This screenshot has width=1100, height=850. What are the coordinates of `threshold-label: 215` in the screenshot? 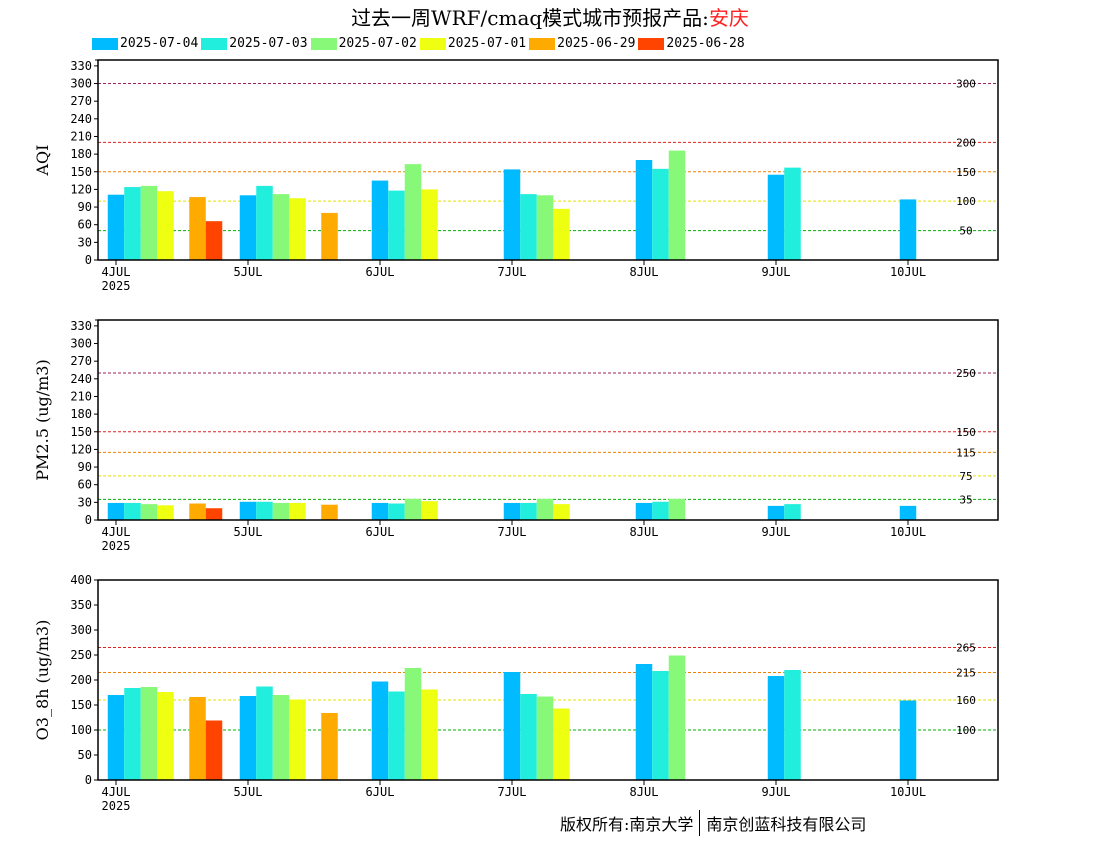 It's located at (966, 673).